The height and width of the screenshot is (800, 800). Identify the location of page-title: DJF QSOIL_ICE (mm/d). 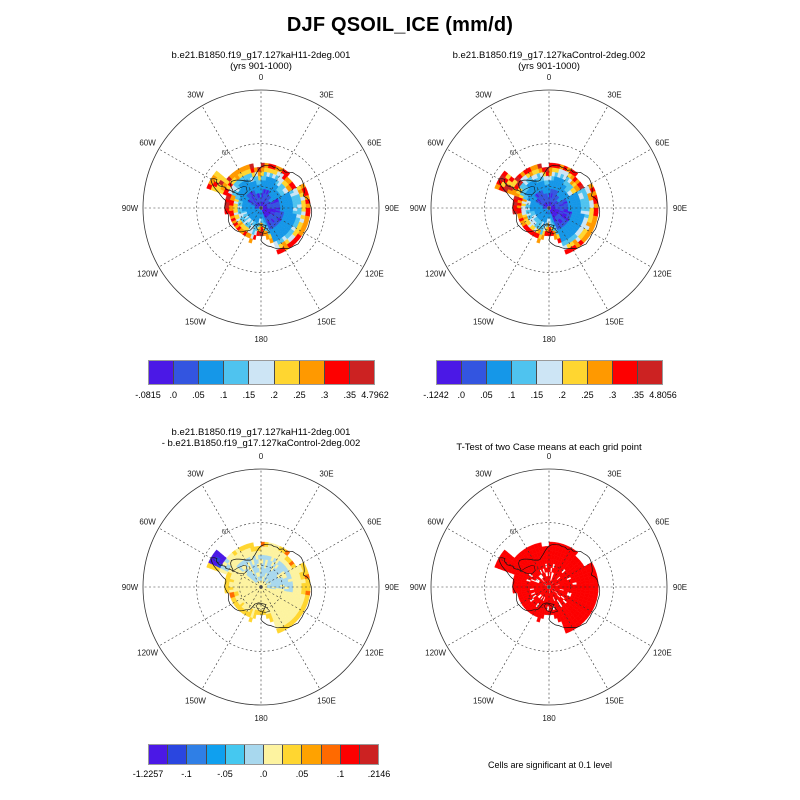
(400, 25).